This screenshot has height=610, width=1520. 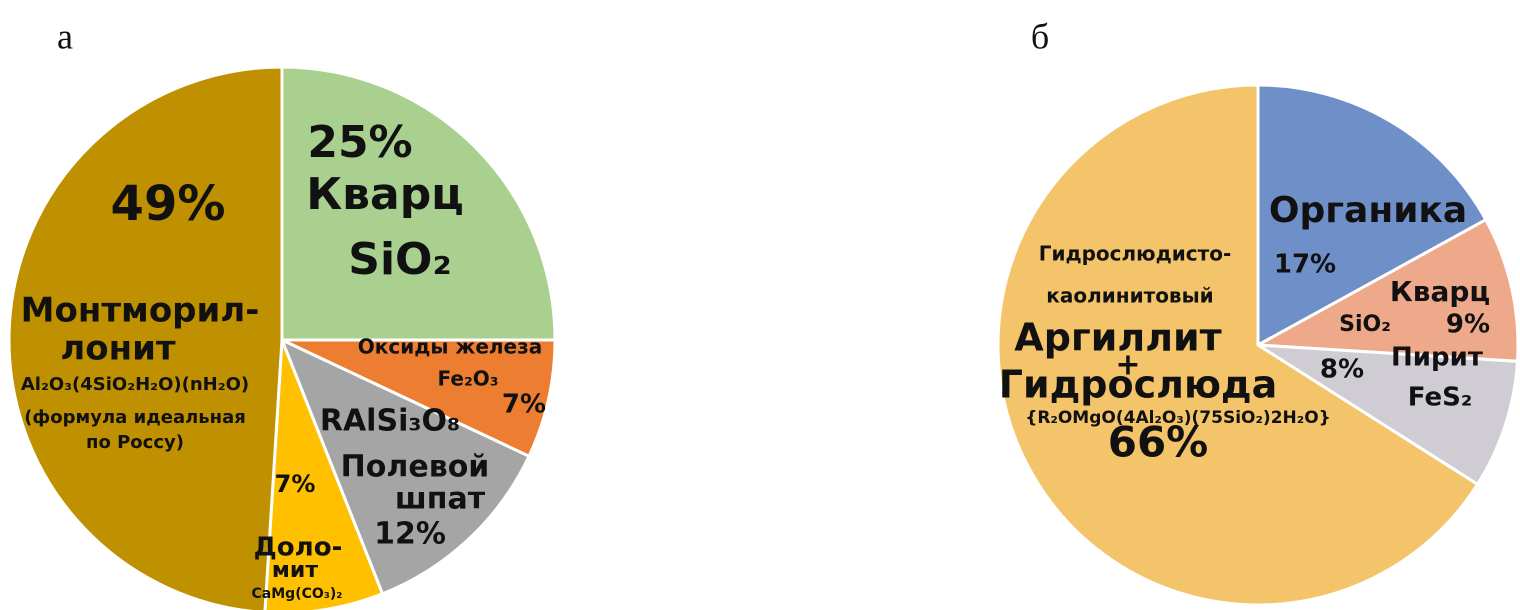 I want to click on slice-label: FeS₂, so click(x=1440, y=398).